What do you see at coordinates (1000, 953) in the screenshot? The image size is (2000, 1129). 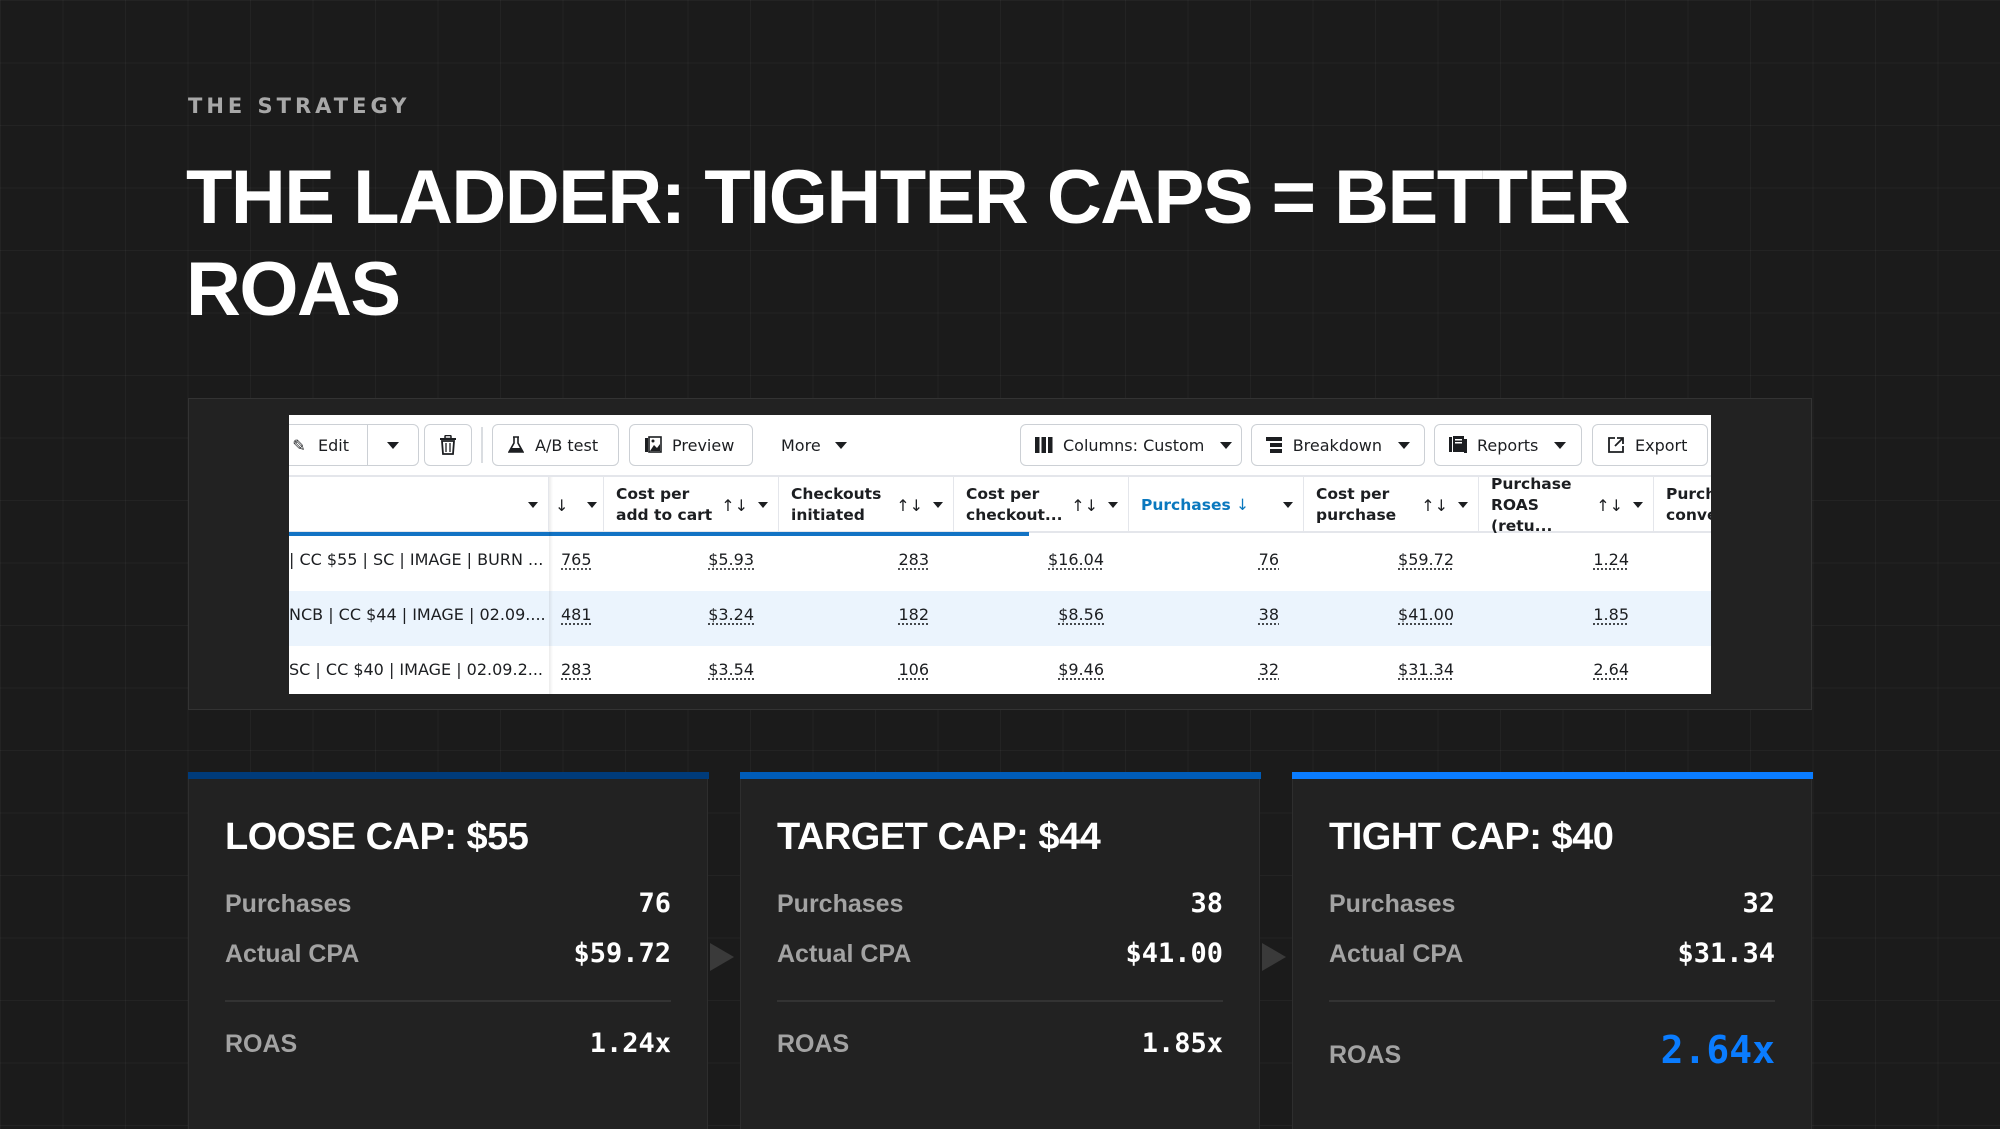 I see `cpa-metric: Actual CPA $41.00` at bounding box center [1000, 953].